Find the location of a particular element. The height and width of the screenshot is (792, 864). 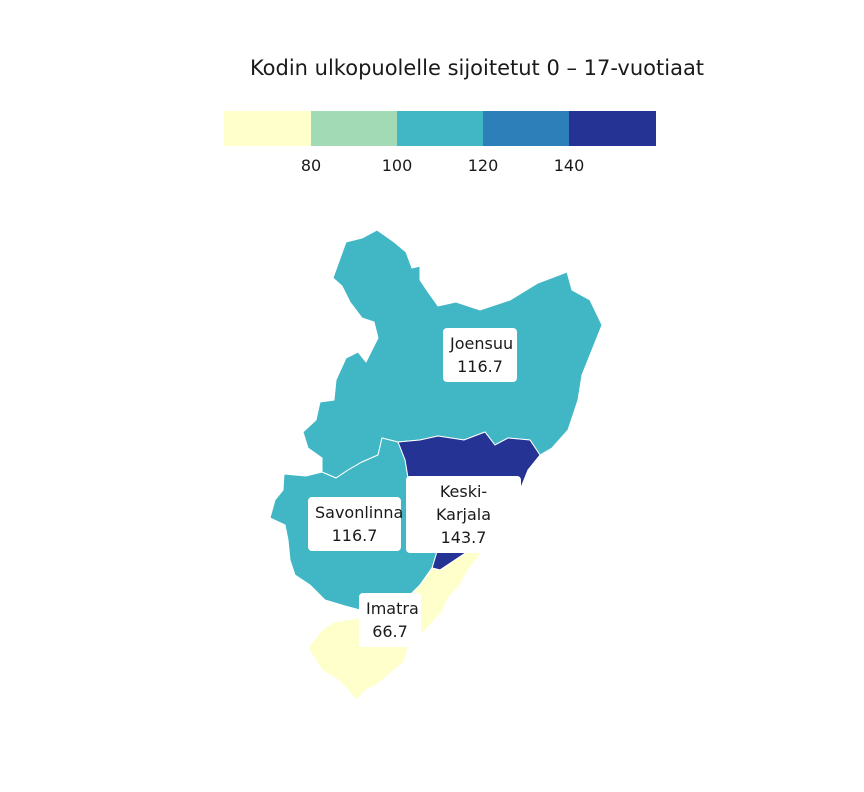

region-name: Keski-Karjala is located at coordinates (463, 503).